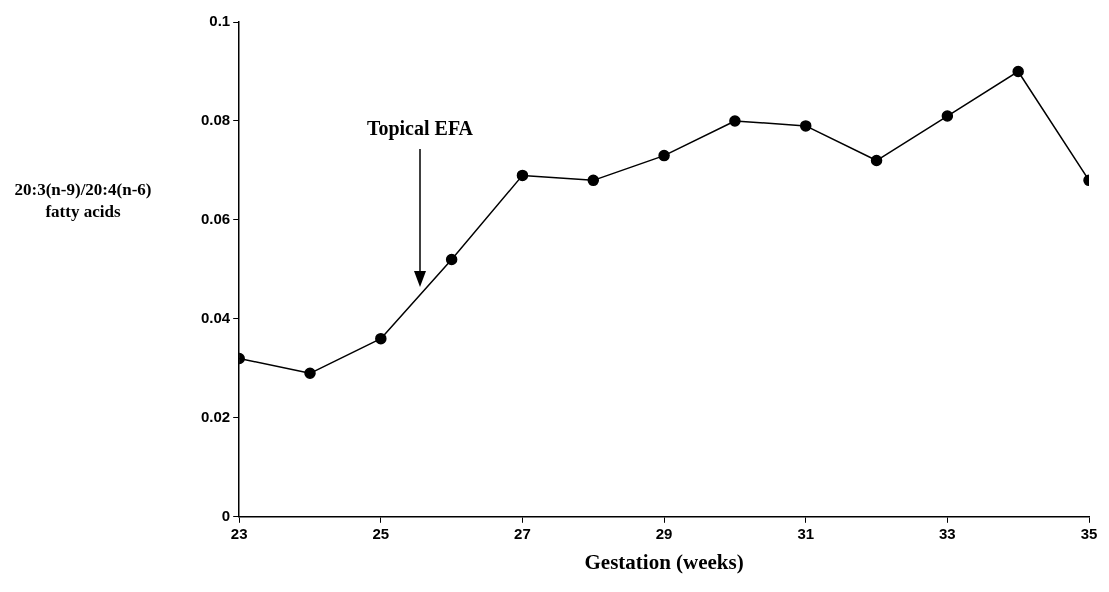 This screenshot has width=1109, height=592. Describe the element at coordinates (83, 201) in the screenshot. I see `y-axis-title: 20:3(n-9)/20:4(n-6) fatty acids` at that location.